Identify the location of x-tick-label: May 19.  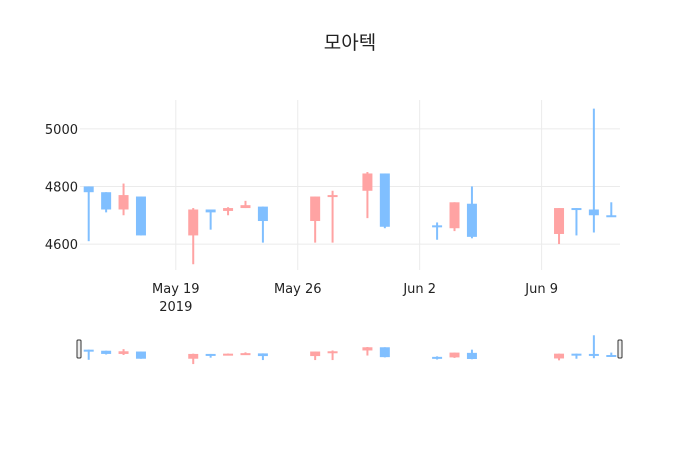
(176, 289).